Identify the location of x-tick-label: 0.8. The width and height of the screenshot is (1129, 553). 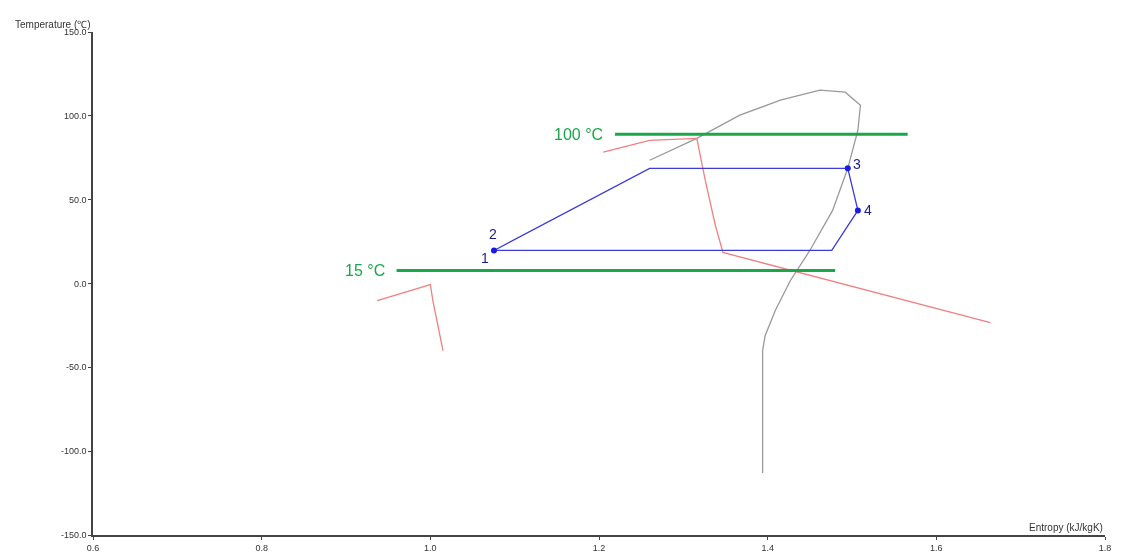
(261, 547).